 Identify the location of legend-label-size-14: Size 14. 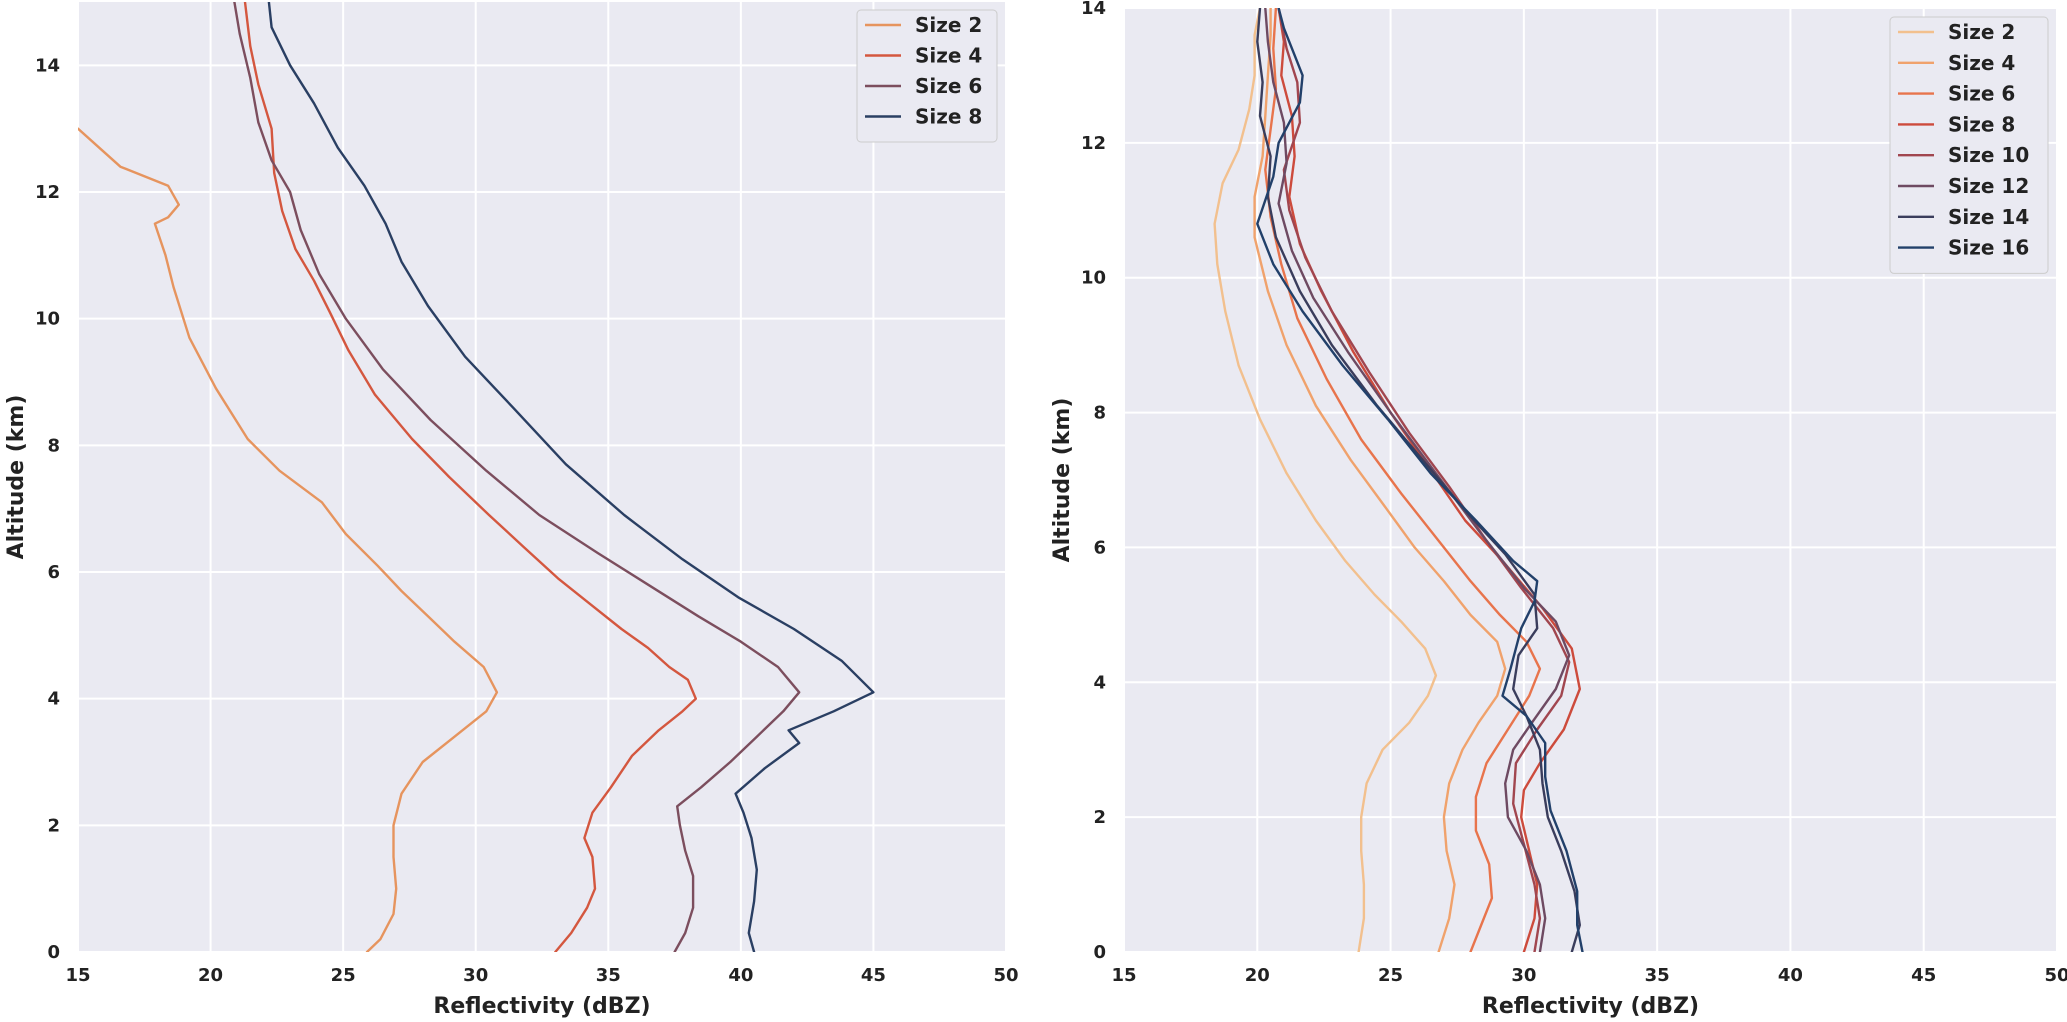
(1988, 217).